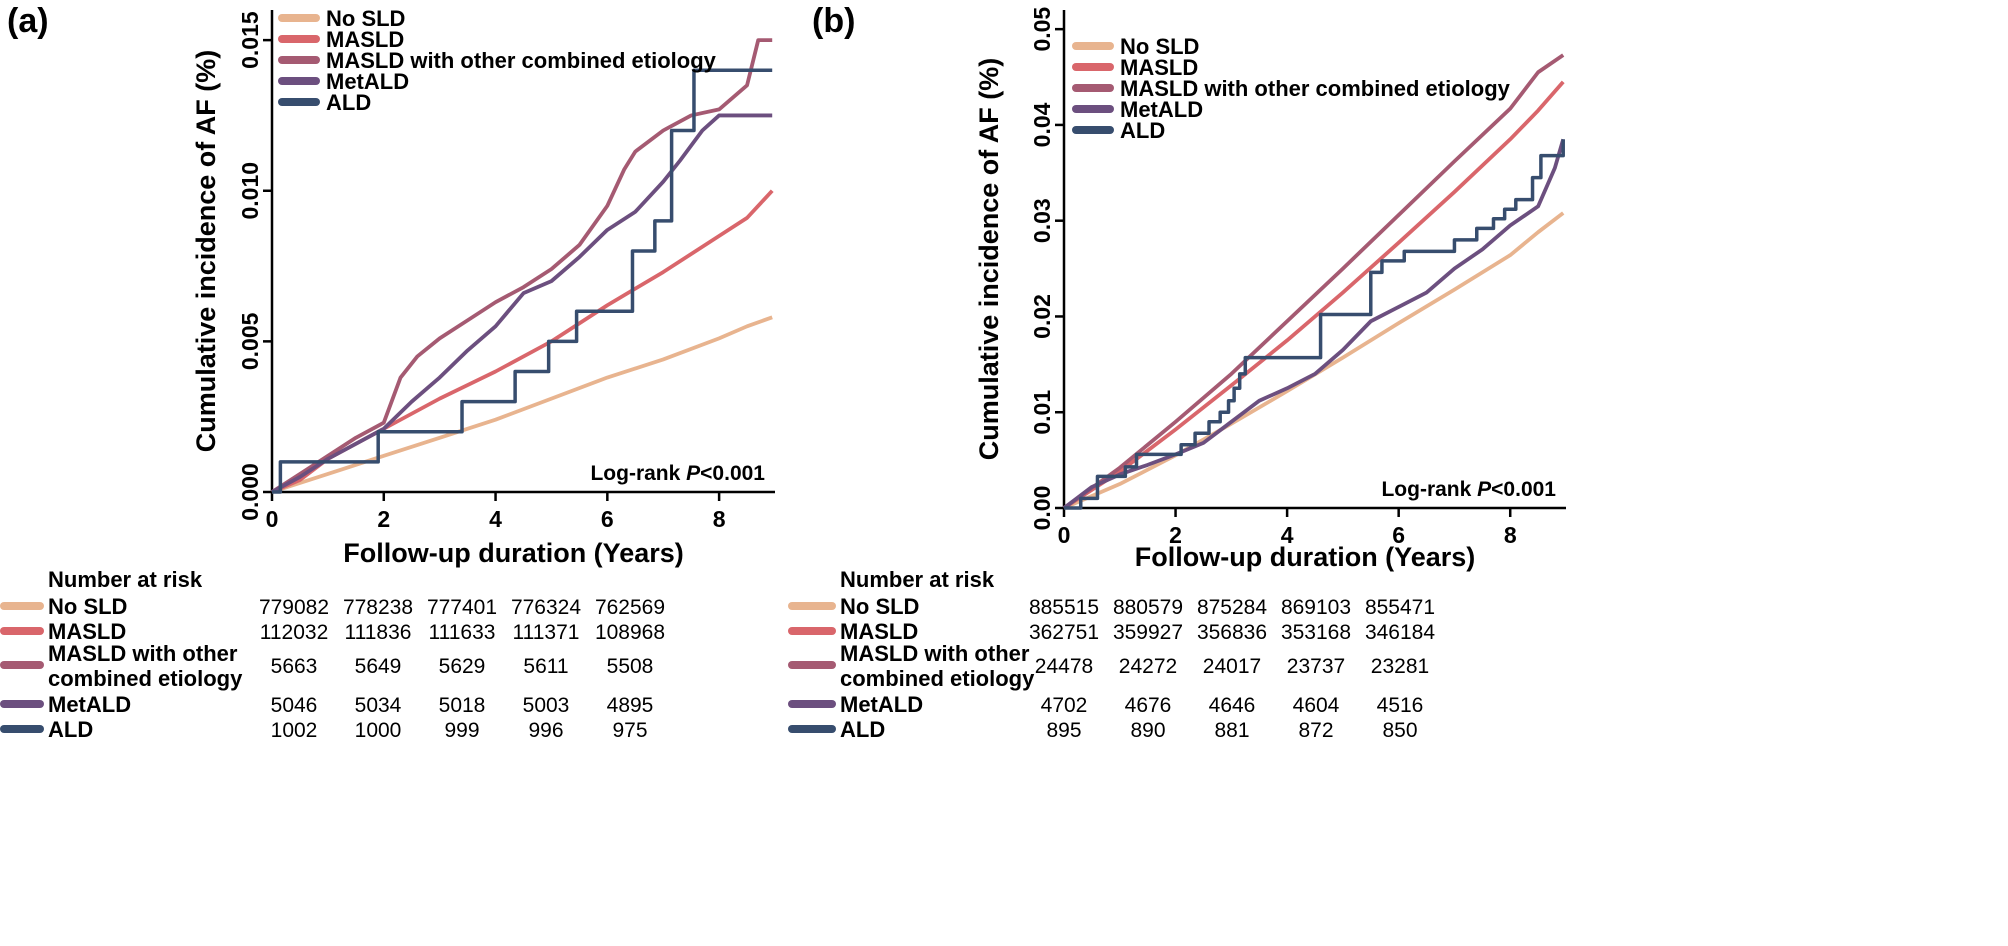  What do you see at coordinates (1232, 607) in the screenshot?
I see `risk-value: 875284` at bounding box center [1232, 607].